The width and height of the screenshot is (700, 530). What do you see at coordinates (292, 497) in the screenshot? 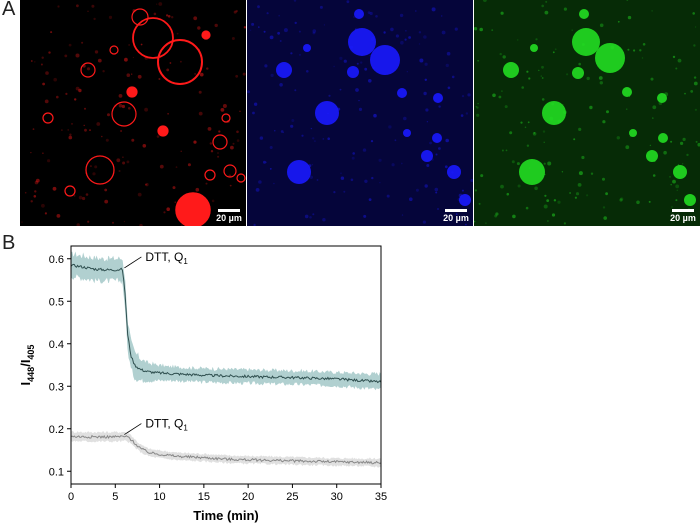
I see `x-tick-label: 25` at bounding box center [292, 497].